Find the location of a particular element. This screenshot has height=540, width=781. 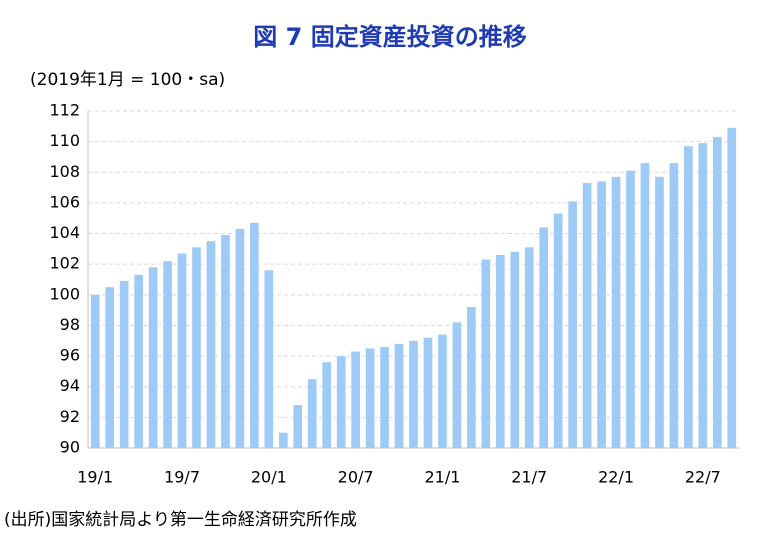

x-tick-label: 21/7 is located at coordinates (529, 477).